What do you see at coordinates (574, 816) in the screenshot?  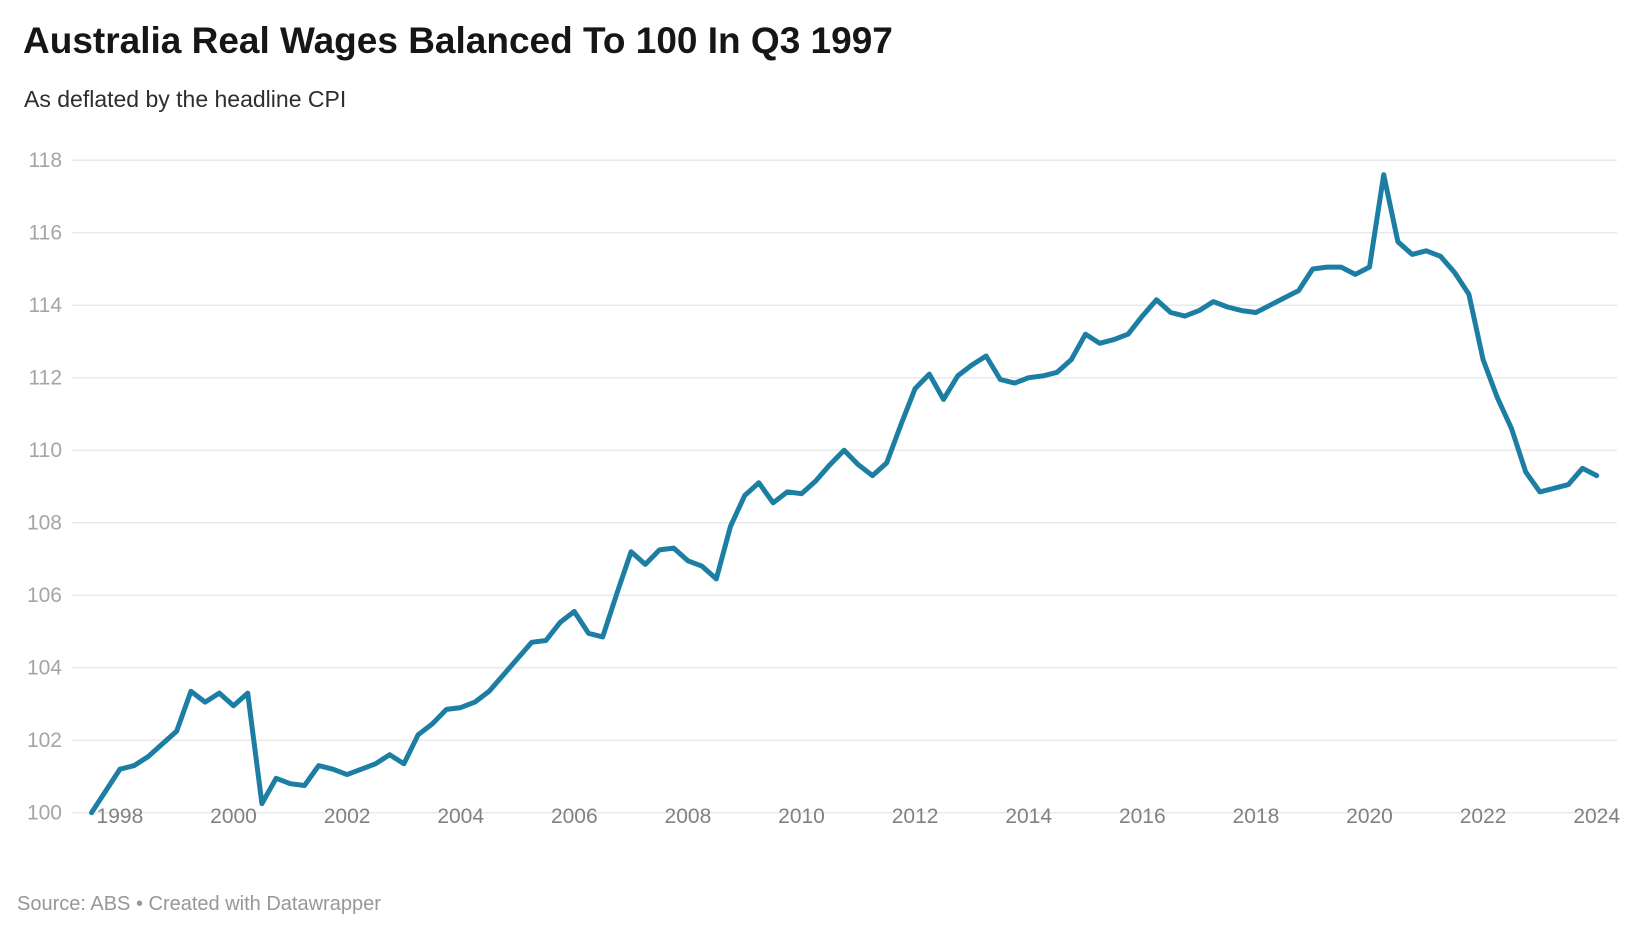 I see `x-tick-label: 2006` at bounding box center [574, 816].